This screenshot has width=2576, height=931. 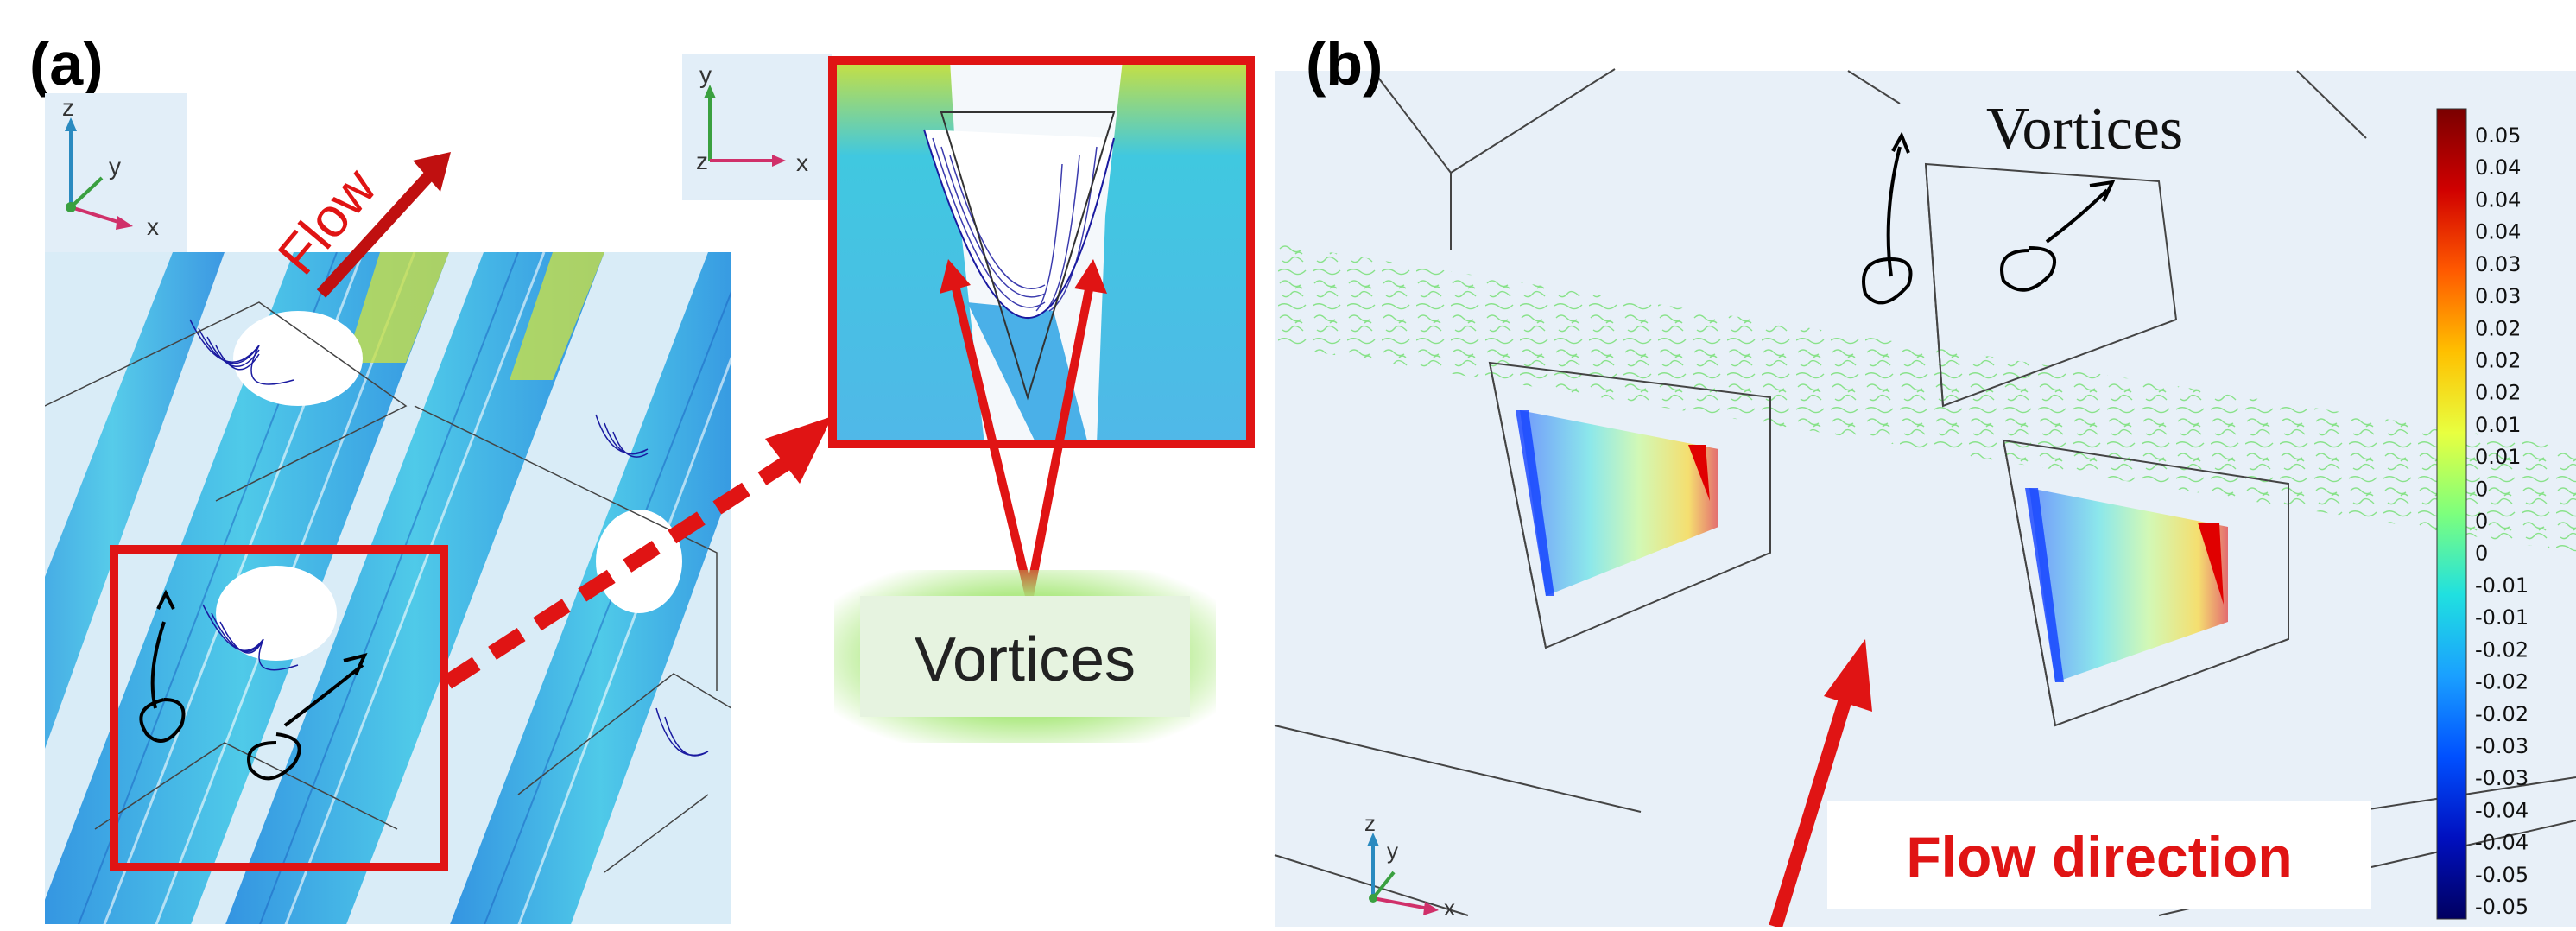 I want to click on panel-b-label: (b), so click(x=1344, y=64).